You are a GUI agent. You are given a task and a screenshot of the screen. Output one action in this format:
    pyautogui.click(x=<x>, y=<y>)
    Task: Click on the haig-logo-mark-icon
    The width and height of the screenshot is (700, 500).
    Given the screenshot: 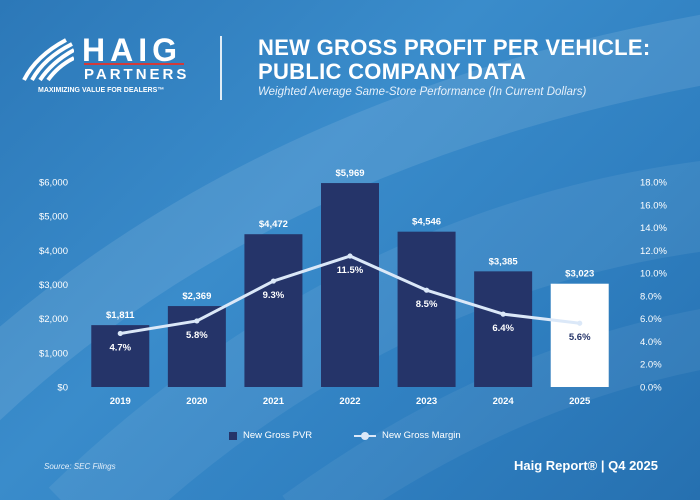 What is the action you would take?
    pyautogui.click(x=48, y=60)
    